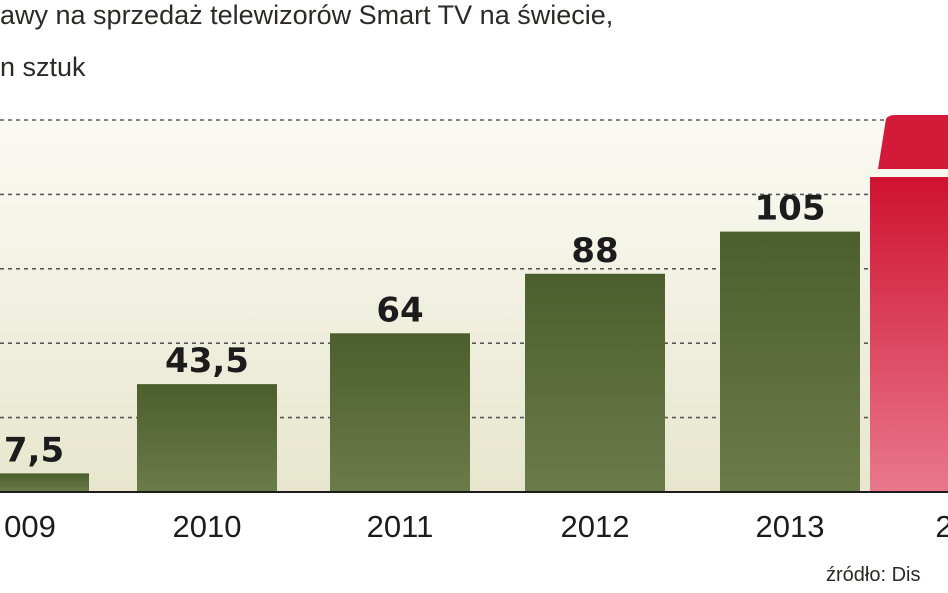  What do you see at coordinates (913, 142) in the screenshot?
I see `highlight-callout` at bounding box center [913, 142].